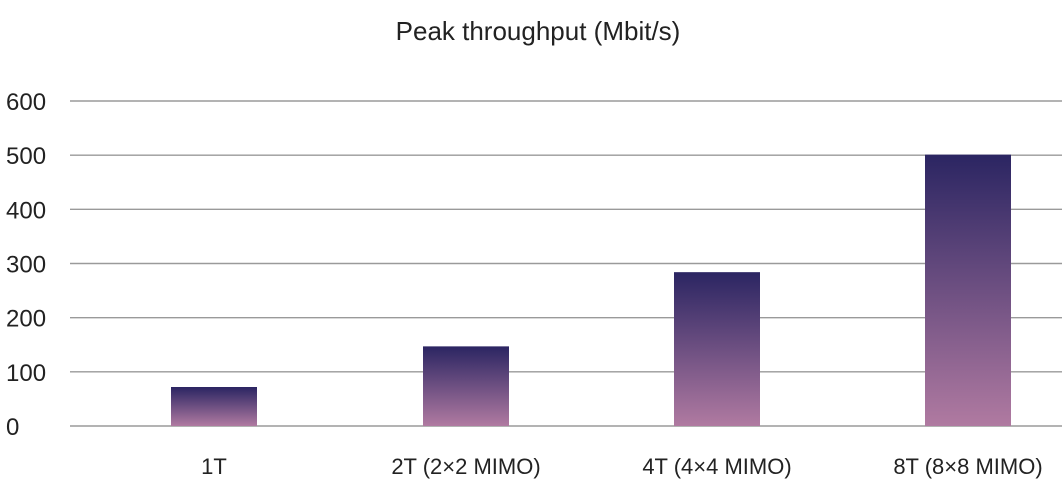  I want to click on y-tick-label: 600, so click(26, 102).